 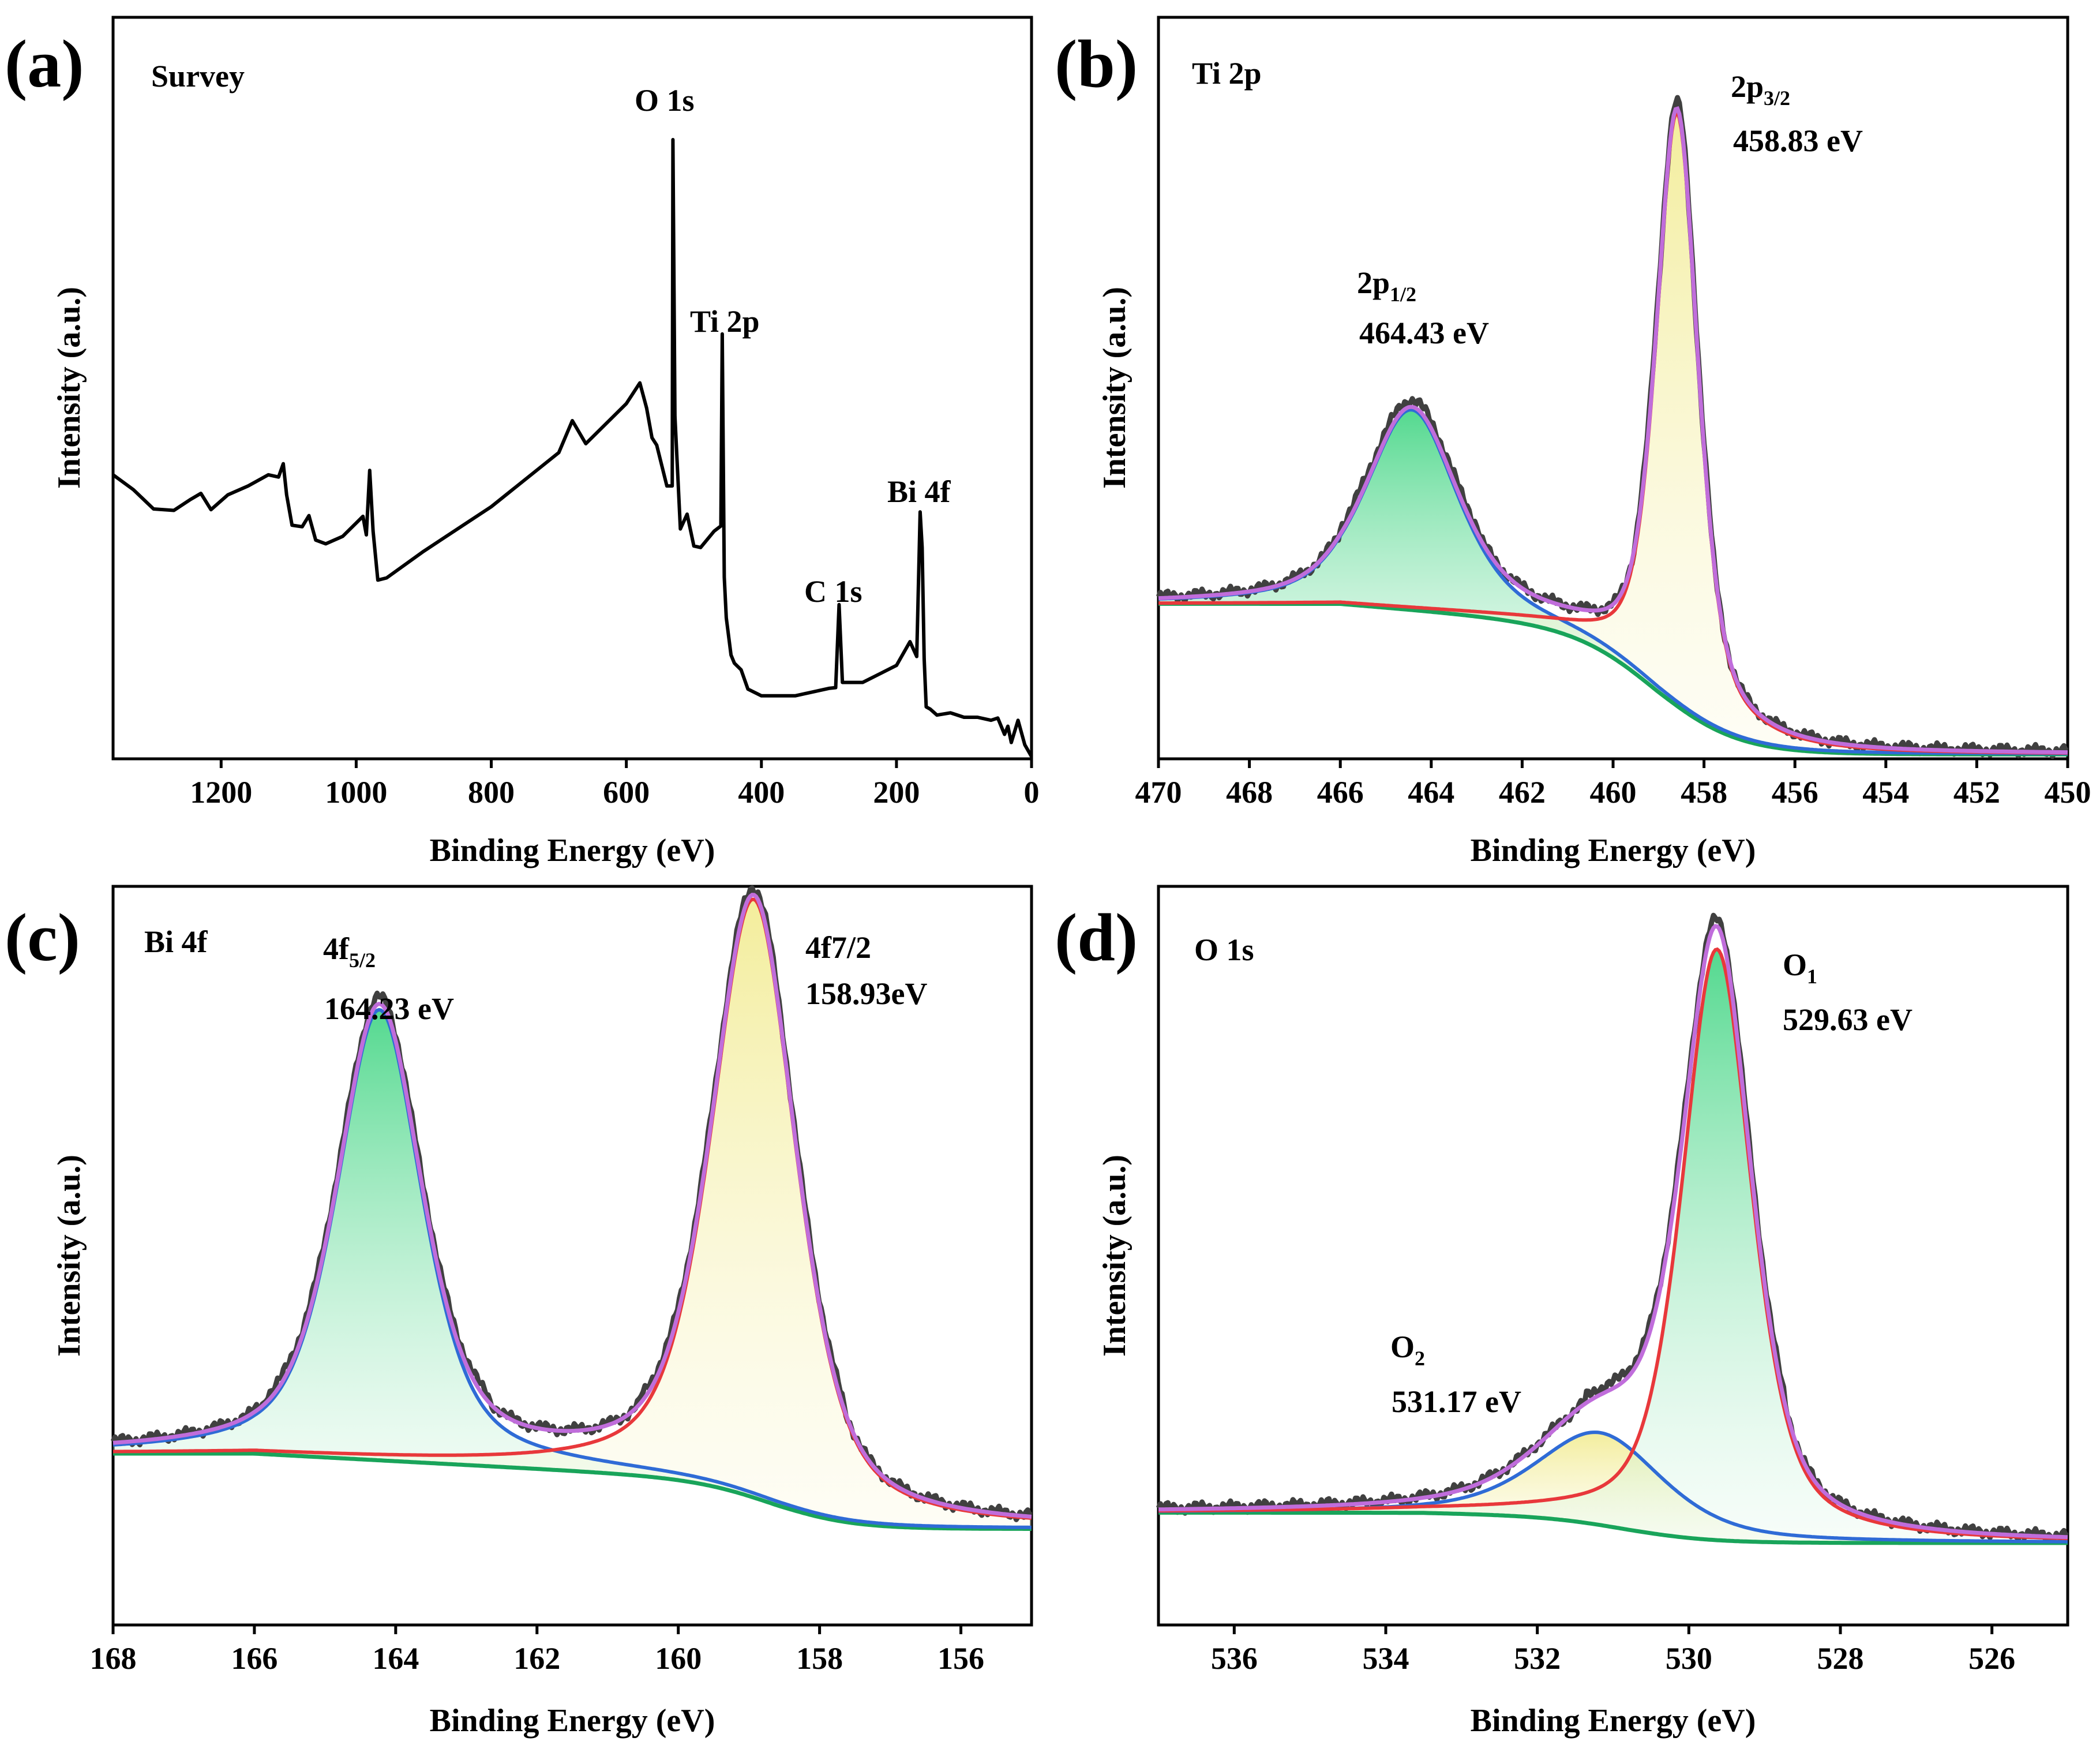 What do you see at coordinates (1798, 140) in the screenshot?
I see `annotation-2p32-value: 458.83 eV` at bounding box center [1798, 140].